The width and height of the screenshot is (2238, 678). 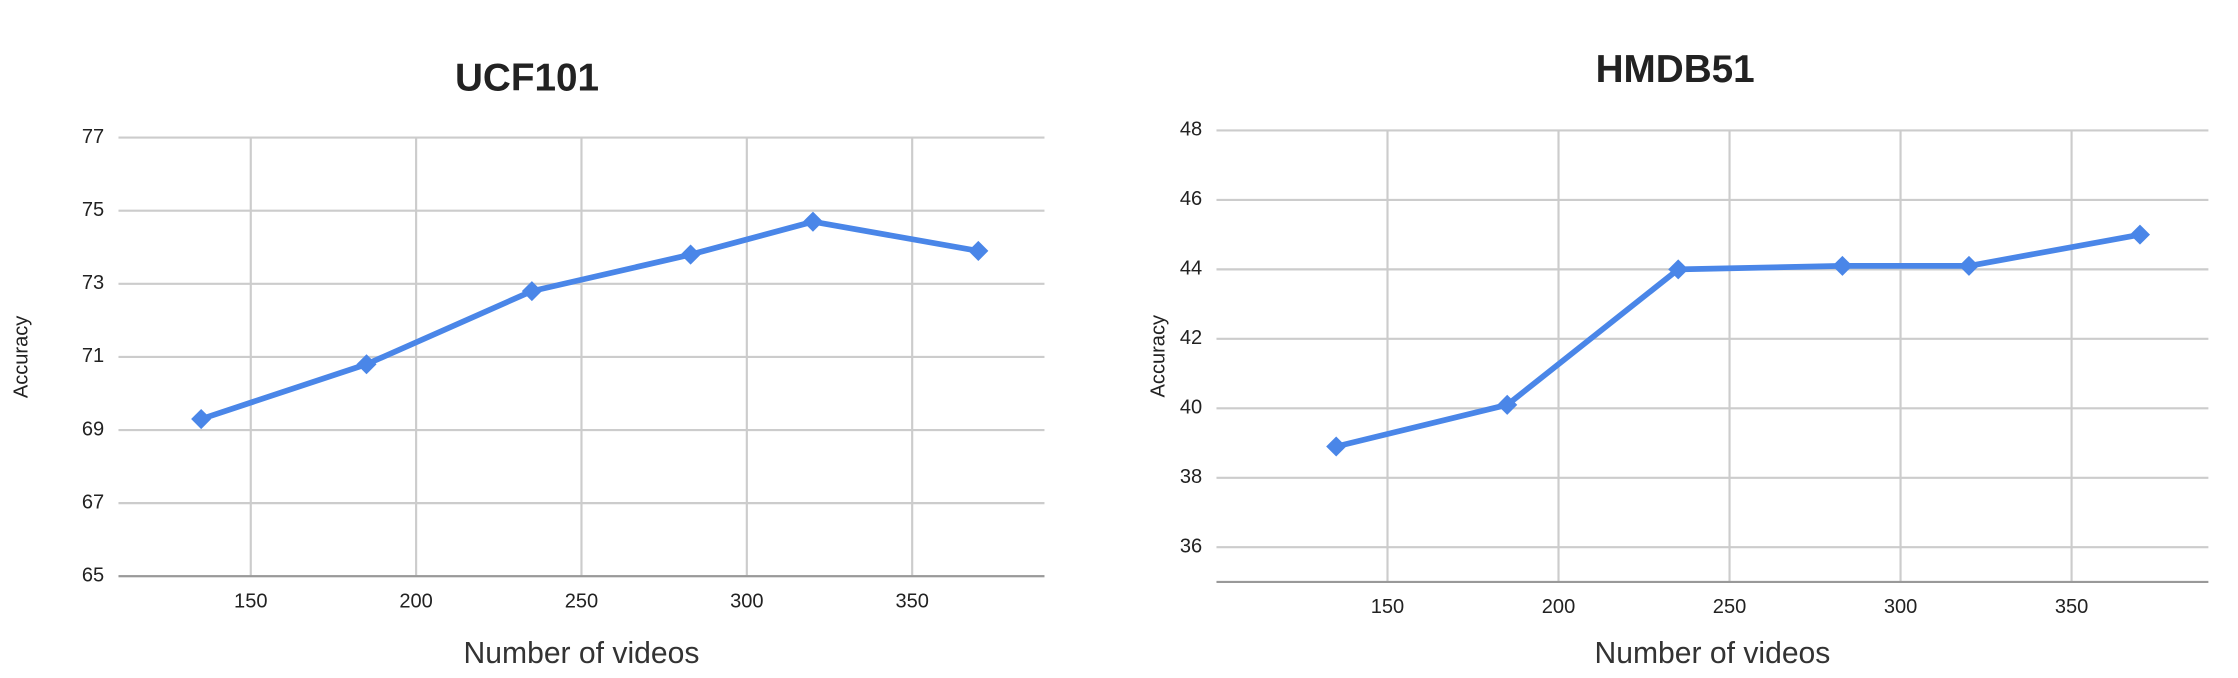 What do you see at coordinates (93, 283) in the screenshot?
I see `y-tick-label: 73` at bounding box center [93, 283].